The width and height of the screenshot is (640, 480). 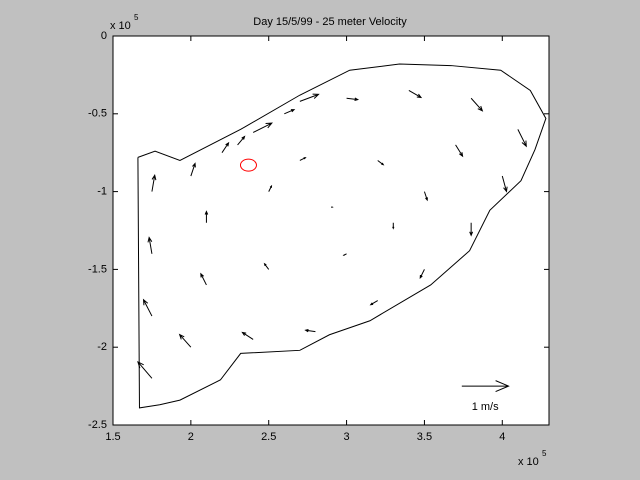 I want to click on y-exponent-base: x 10, so click(x=120, y=26).